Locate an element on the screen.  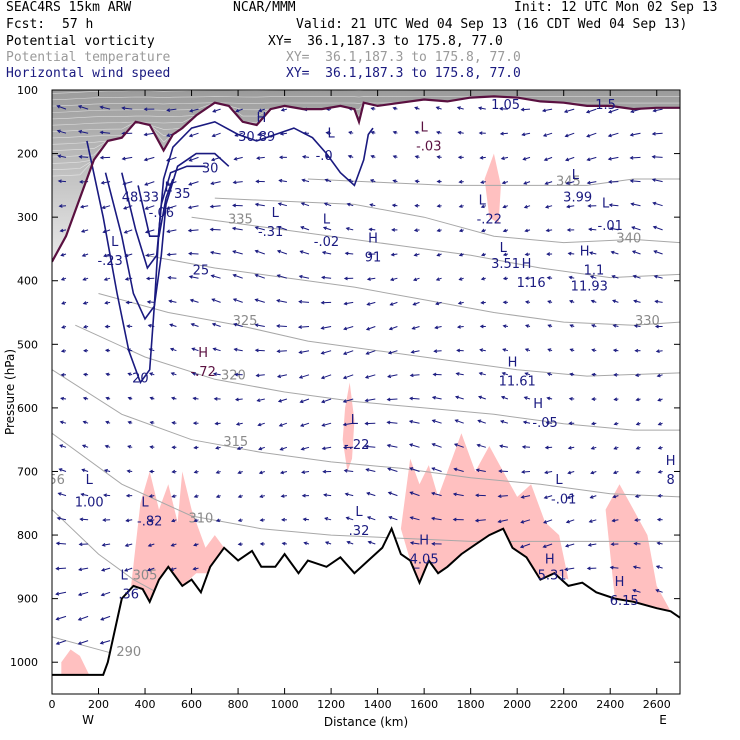
center-title: NCAR/MMM is located at coordinates (264, 7).